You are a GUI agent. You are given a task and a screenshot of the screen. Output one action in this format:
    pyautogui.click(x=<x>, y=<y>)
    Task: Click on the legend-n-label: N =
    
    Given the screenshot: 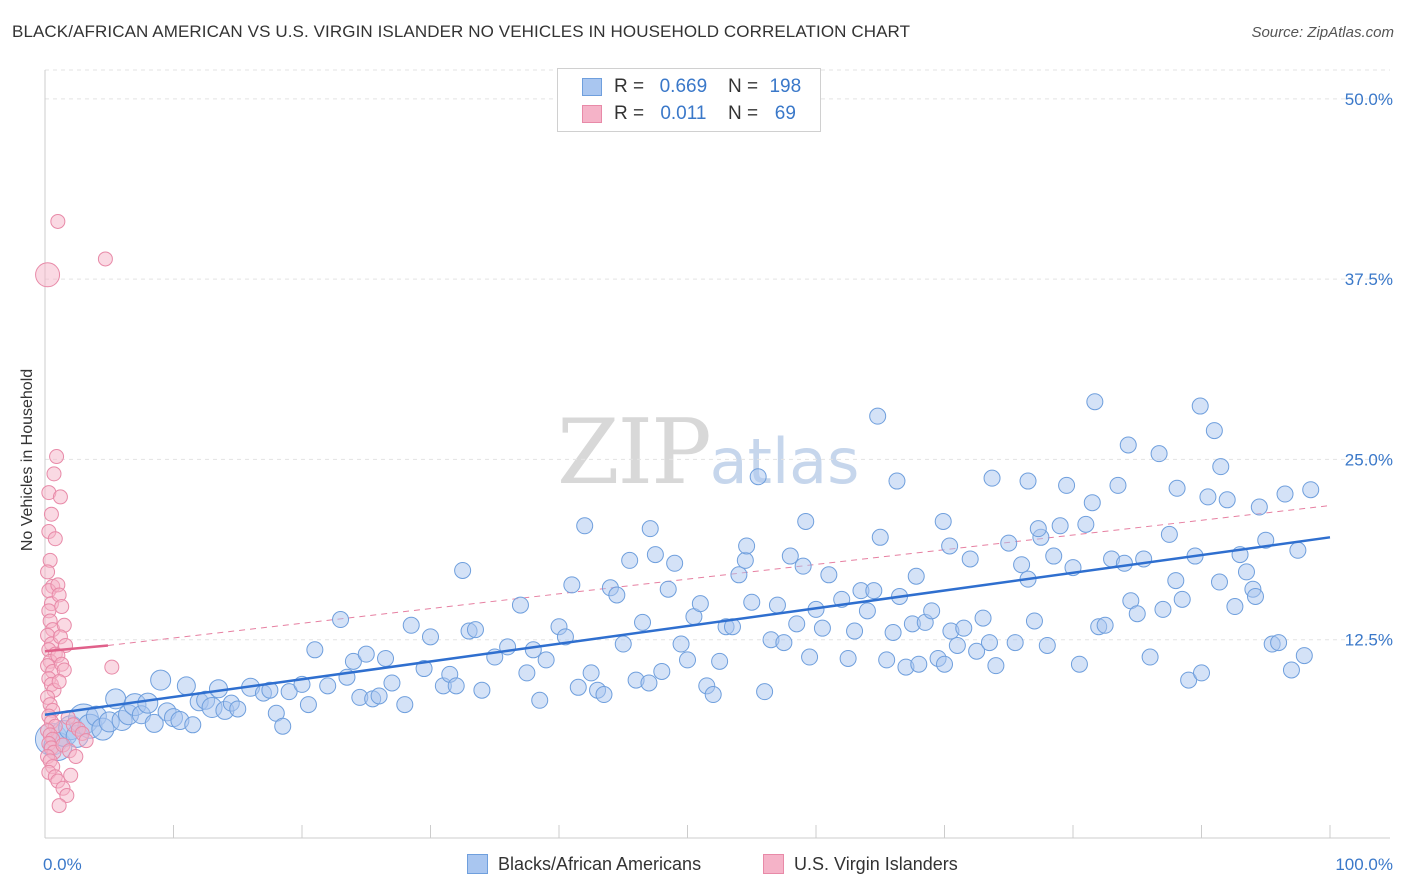 What is the action you would take?
    pyautogui.click(x=743, y=86)
    